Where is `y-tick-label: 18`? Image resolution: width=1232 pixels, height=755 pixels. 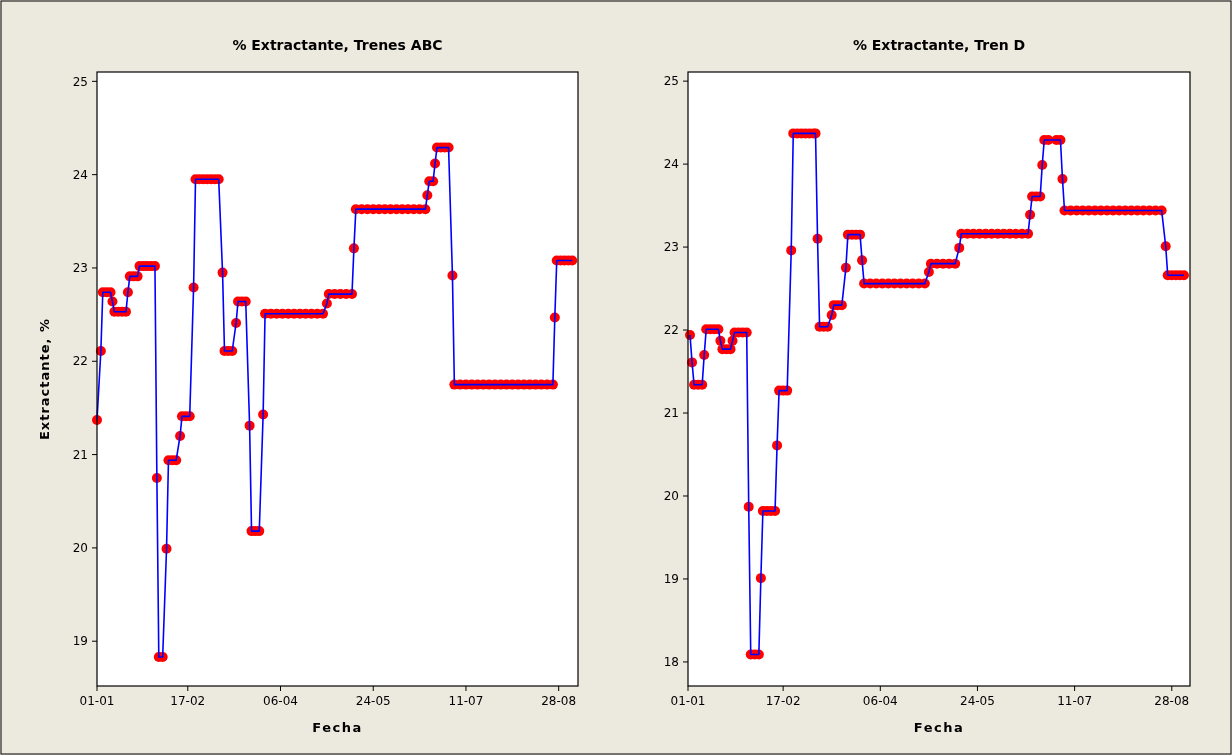
y-tick-label: 18 is located at coordinates (671, 662).